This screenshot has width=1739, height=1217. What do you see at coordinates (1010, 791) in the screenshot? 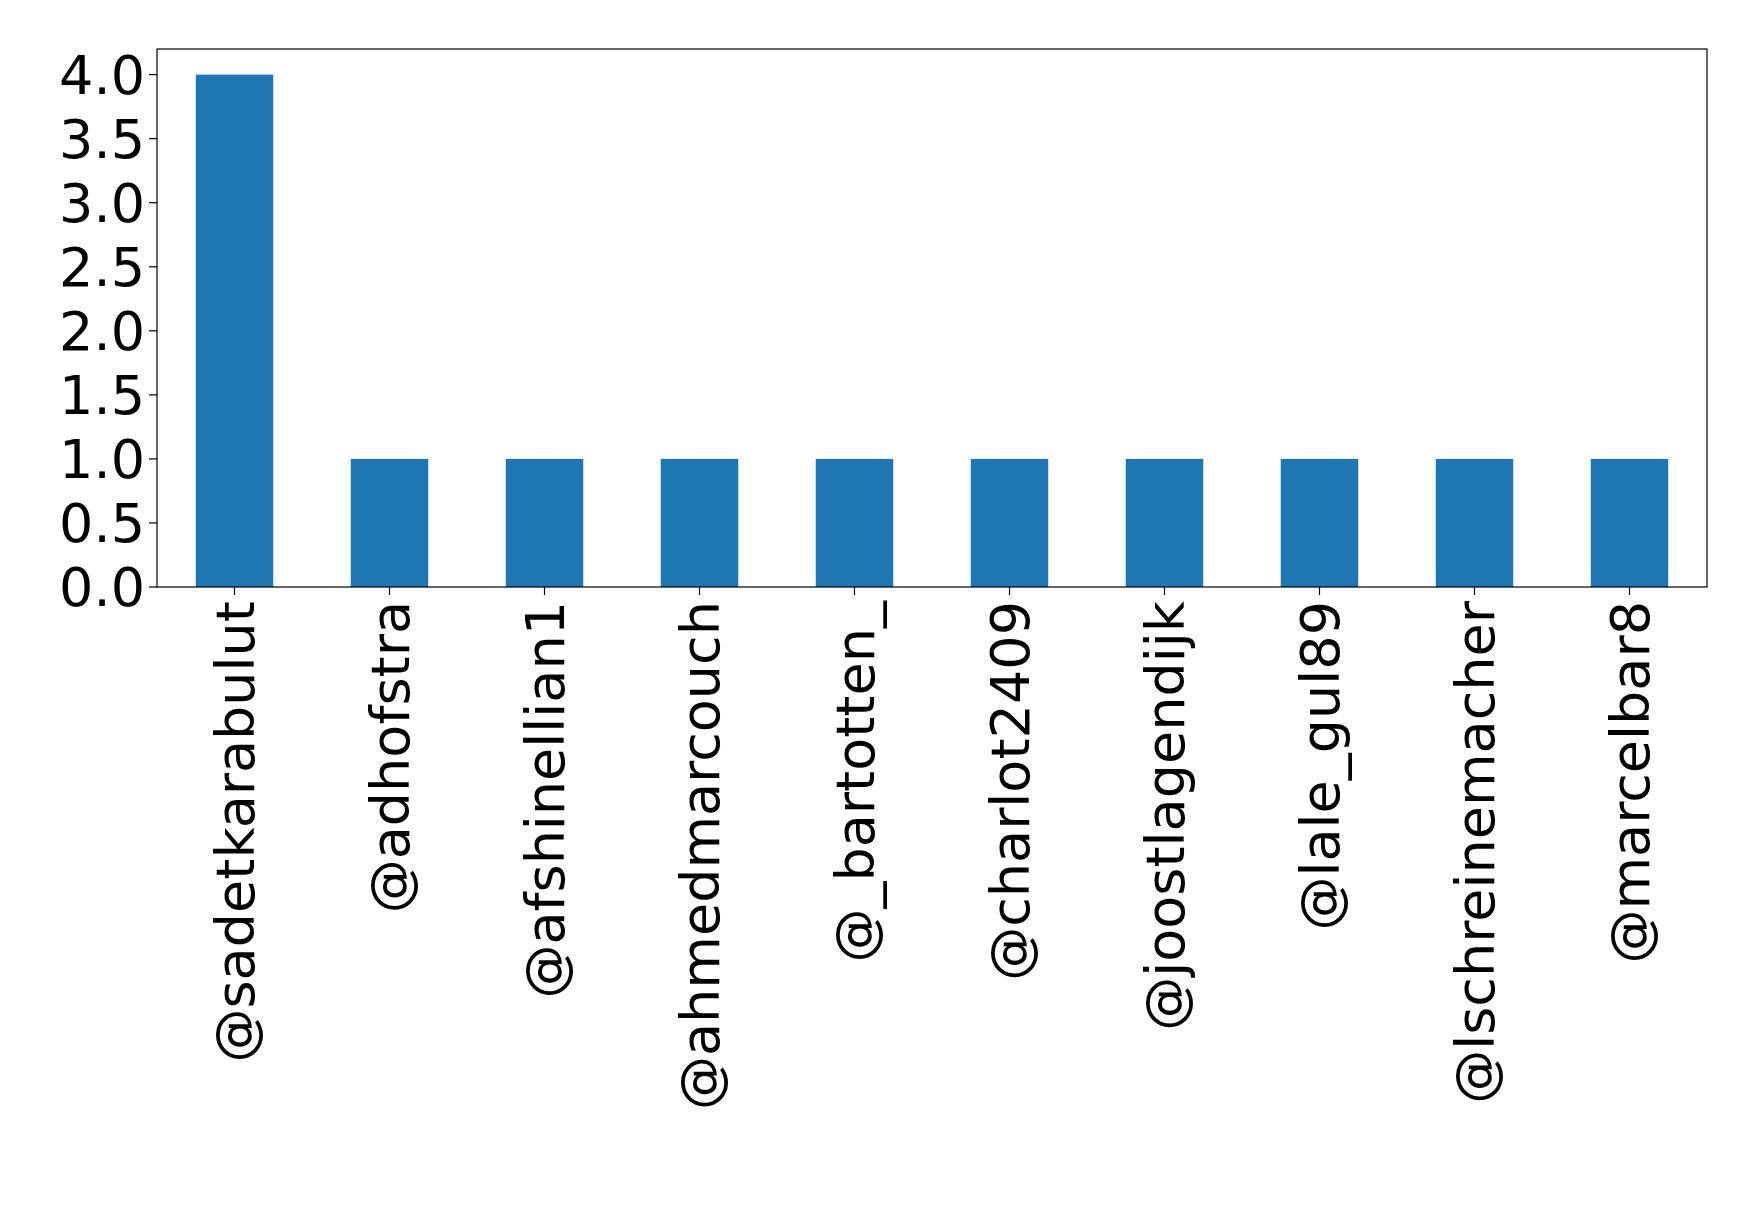
I see `x-tick-label: @charlot2409` at bounding box center [1010, 791].